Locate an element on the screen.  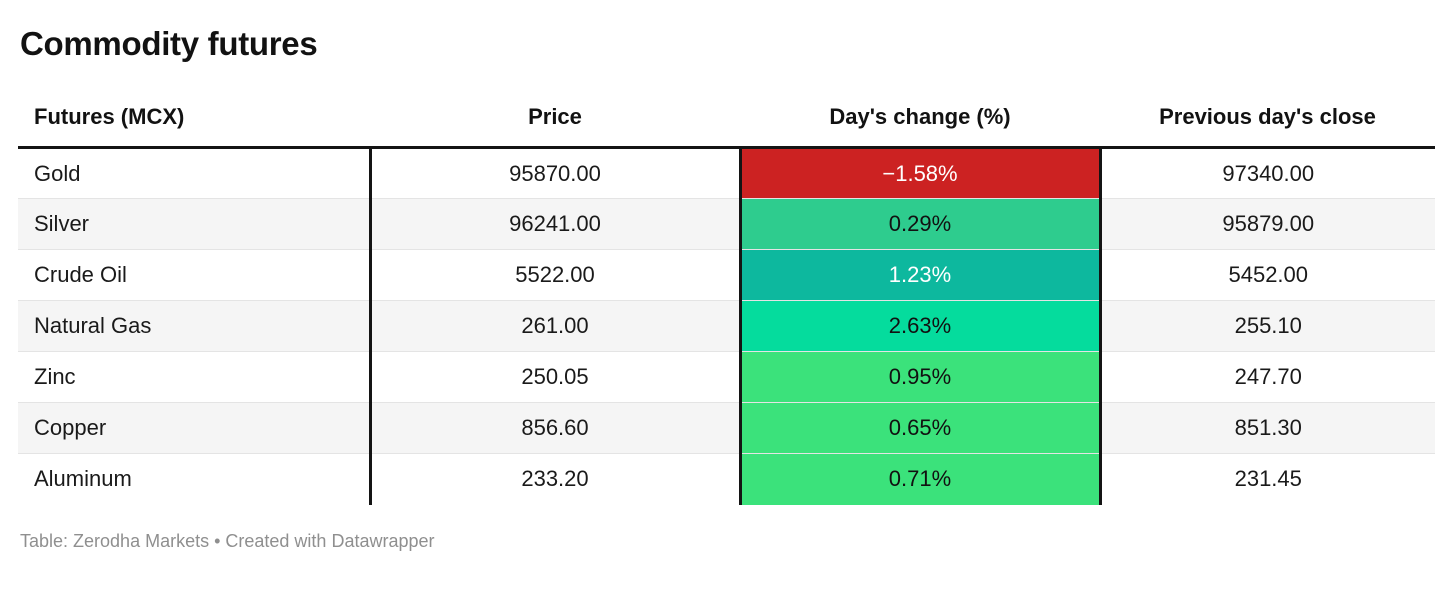
days-change-cell: 0.29% is located at coordinates (920, 224).